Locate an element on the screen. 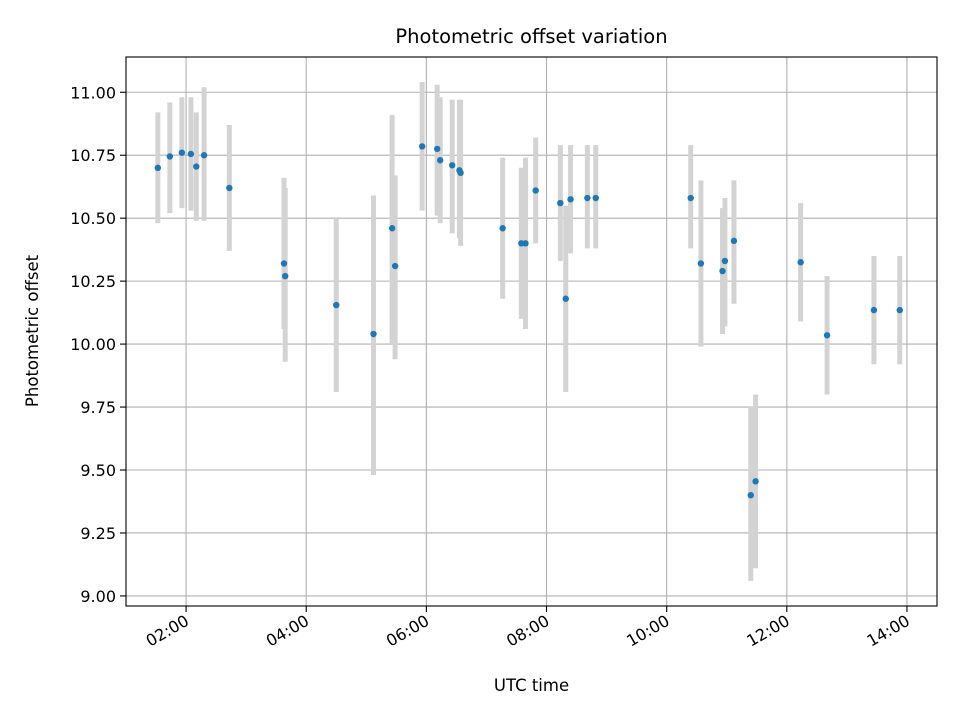  x-tick-label: 02:00 is located at coordinates (167, 631).